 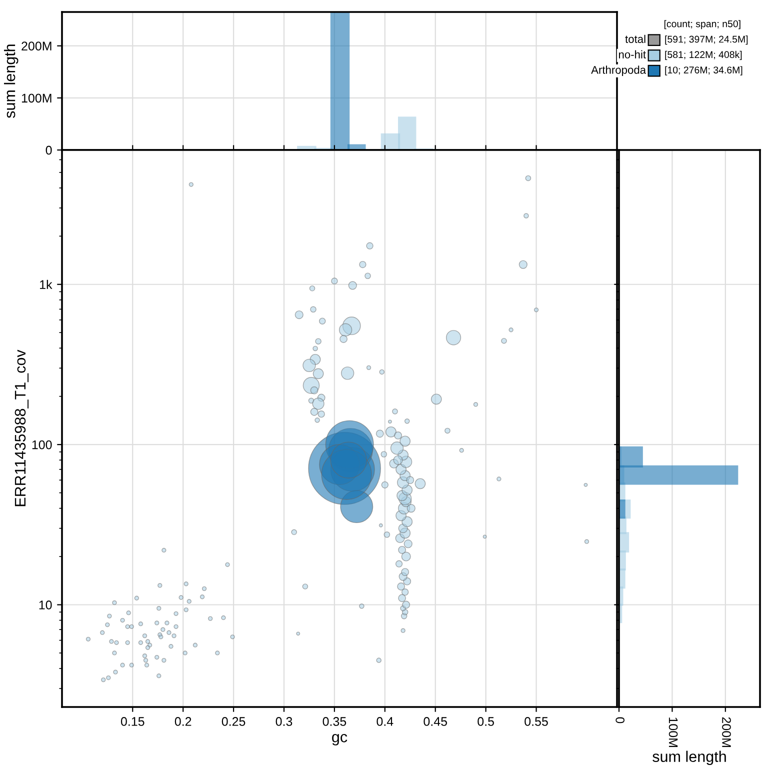 I want to click on y-tick-label: 0, so click(x=49, y=150).